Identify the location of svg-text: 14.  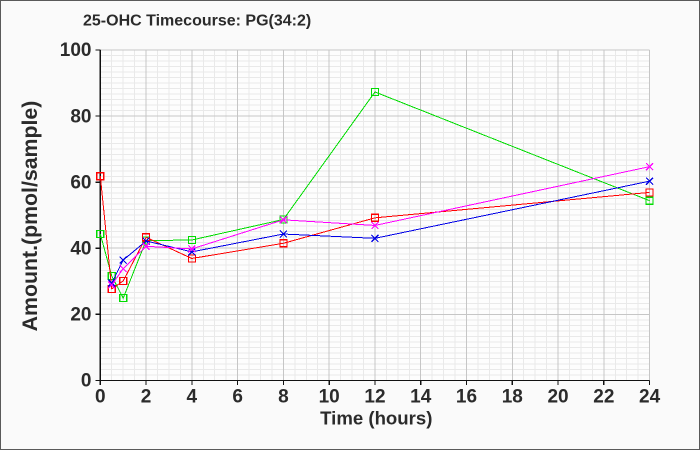
(421, 396).